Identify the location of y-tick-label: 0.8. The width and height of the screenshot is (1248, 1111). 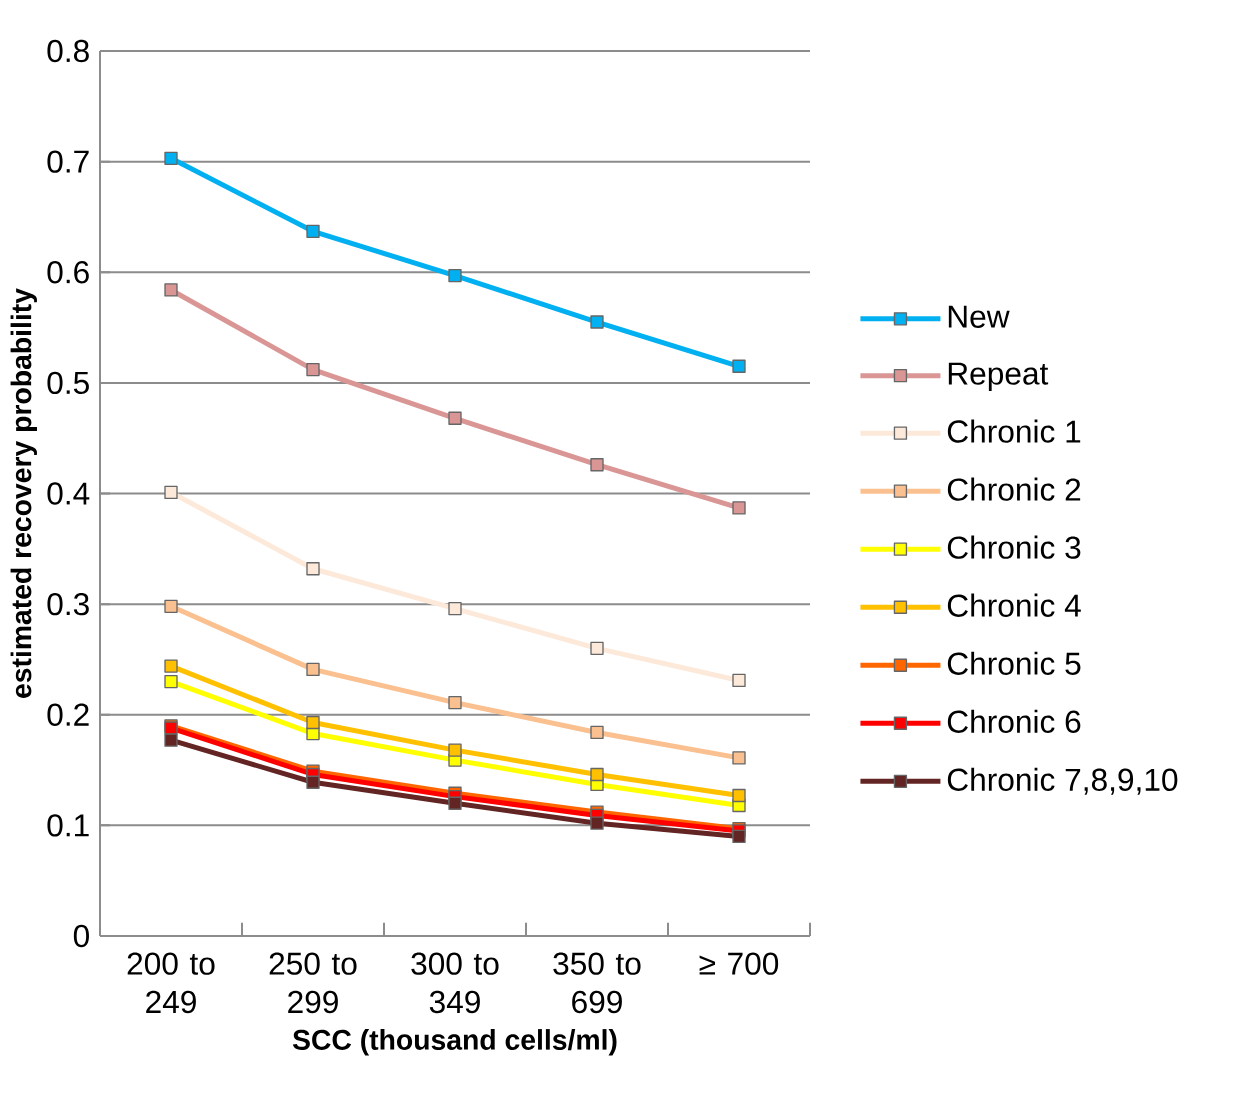
(68, 51).